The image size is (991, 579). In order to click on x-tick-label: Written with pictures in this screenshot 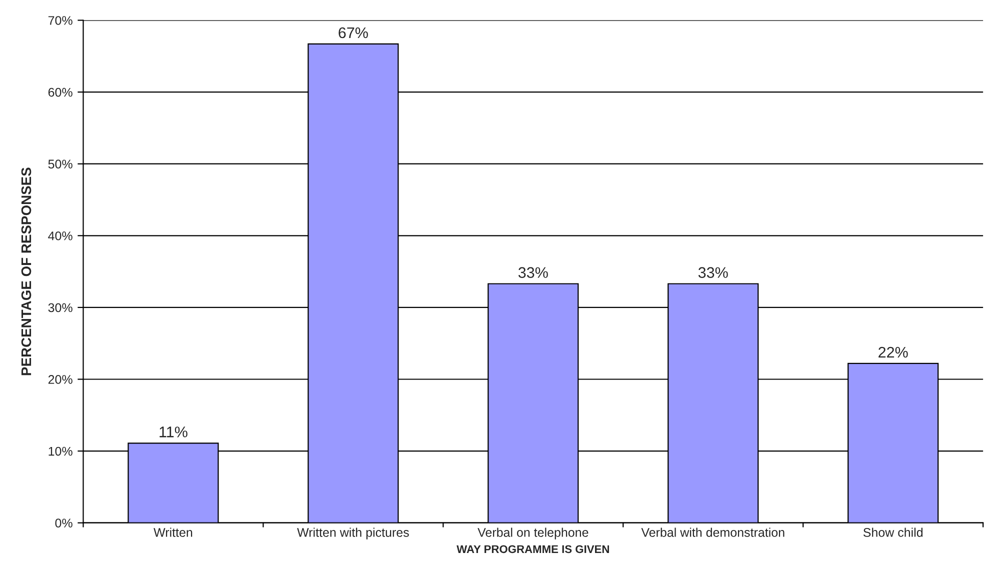, I will do `click(353, 534)`.